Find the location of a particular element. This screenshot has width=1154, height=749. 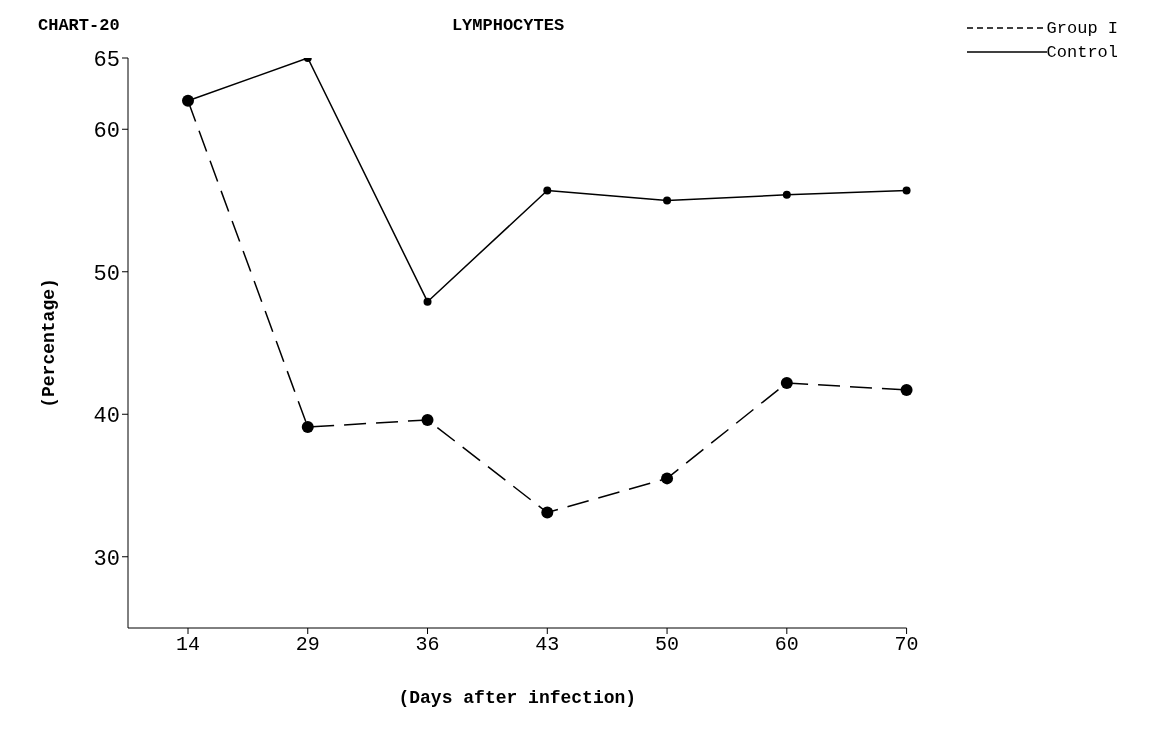

x-tick-label: 70 is located at coordinates (906, 645).